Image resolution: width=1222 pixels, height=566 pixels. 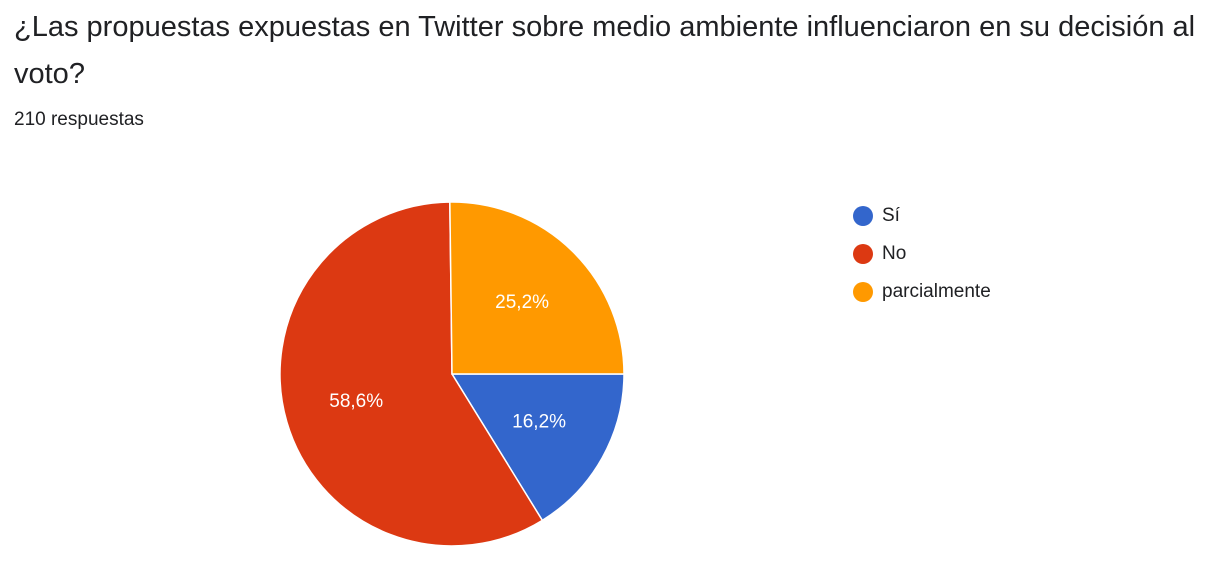 I want to click on pie-slice-parcialmente, so click(x=537, y=288).